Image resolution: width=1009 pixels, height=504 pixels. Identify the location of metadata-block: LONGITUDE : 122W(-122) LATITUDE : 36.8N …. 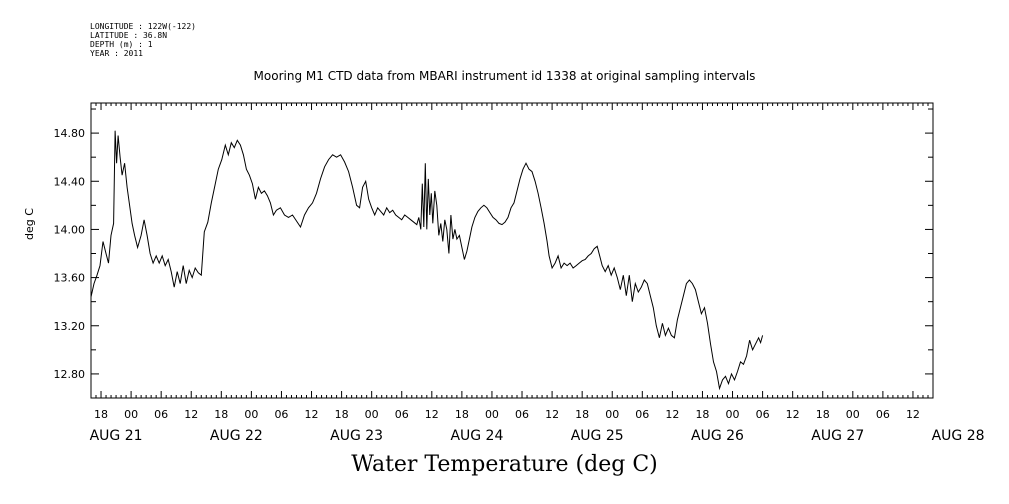
(143, 40).